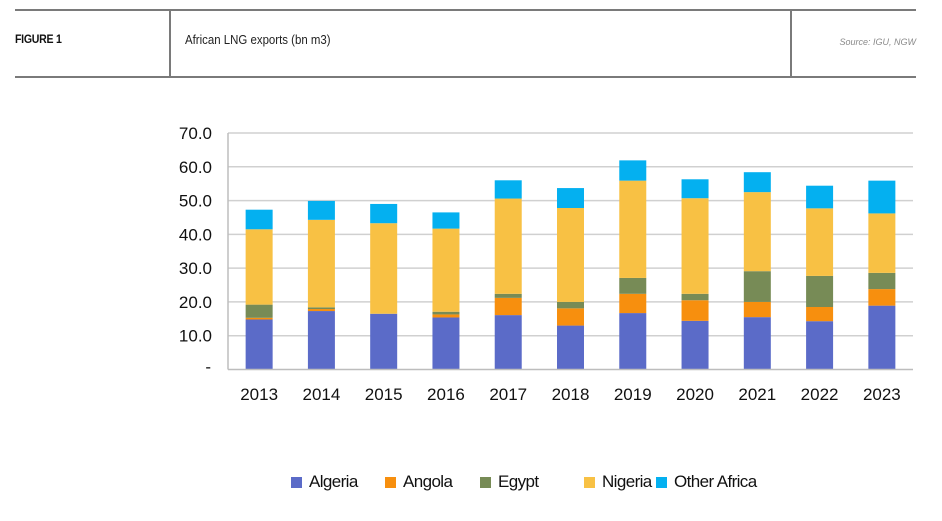 The width and height of the screenshot is (942, 521). What do you see at coordinates (627, 481) in the screenshot?
I see `legend-label: Nigeria` at bounding box center [627, 481].